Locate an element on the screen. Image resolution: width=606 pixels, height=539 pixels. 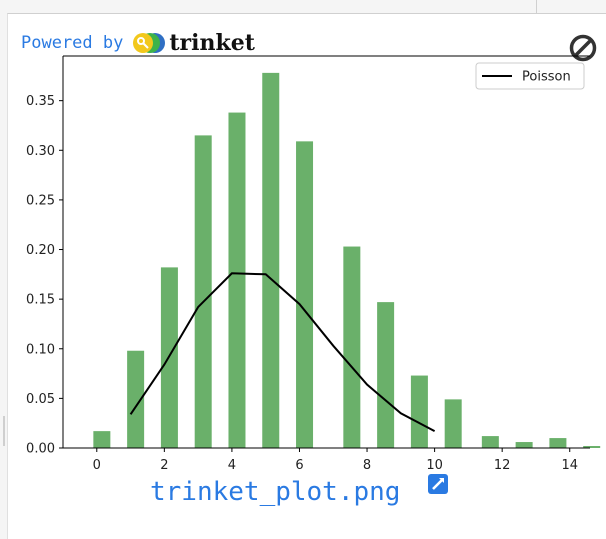
x-tick-label: 10 is located at coordinates (434, 465).